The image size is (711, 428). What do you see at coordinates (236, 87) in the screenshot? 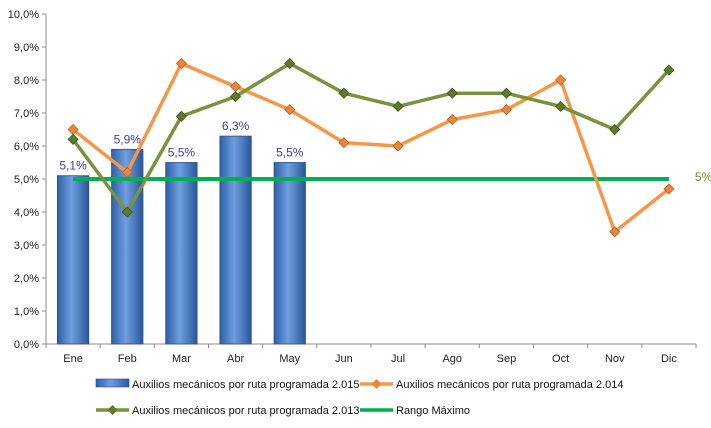
I see `marker-2014-Abr` at bounding box center [236, 87].